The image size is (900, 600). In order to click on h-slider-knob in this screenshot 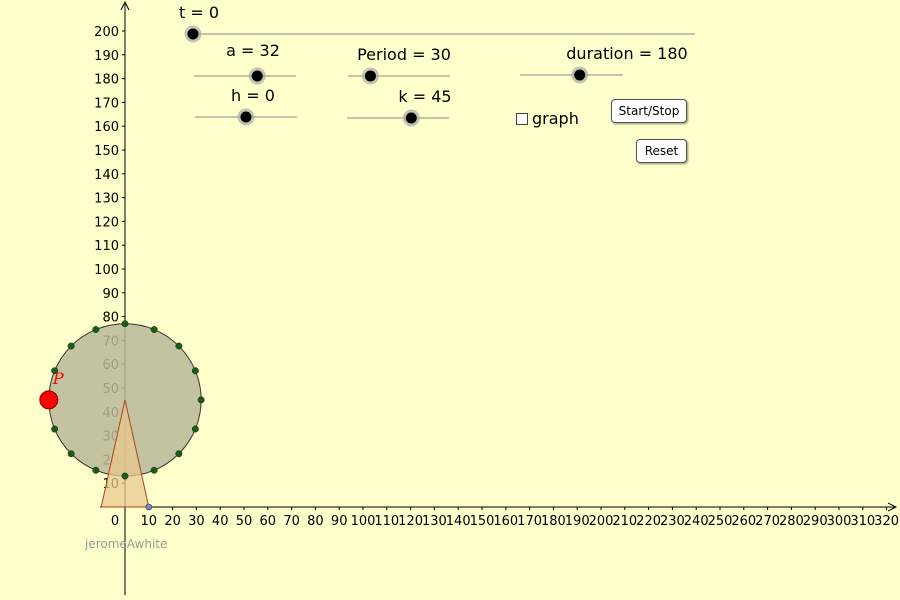, I will do `click(246, 117)`.